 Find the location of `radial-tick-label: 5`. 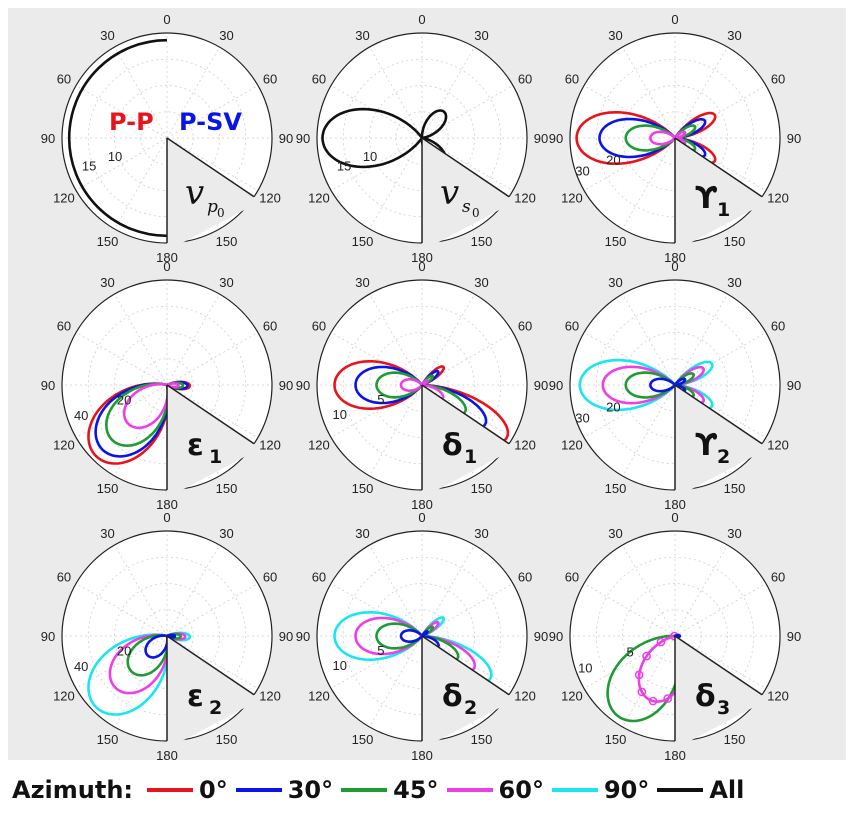

radial-tick-label: 5 is located at coordinates (380, 399).